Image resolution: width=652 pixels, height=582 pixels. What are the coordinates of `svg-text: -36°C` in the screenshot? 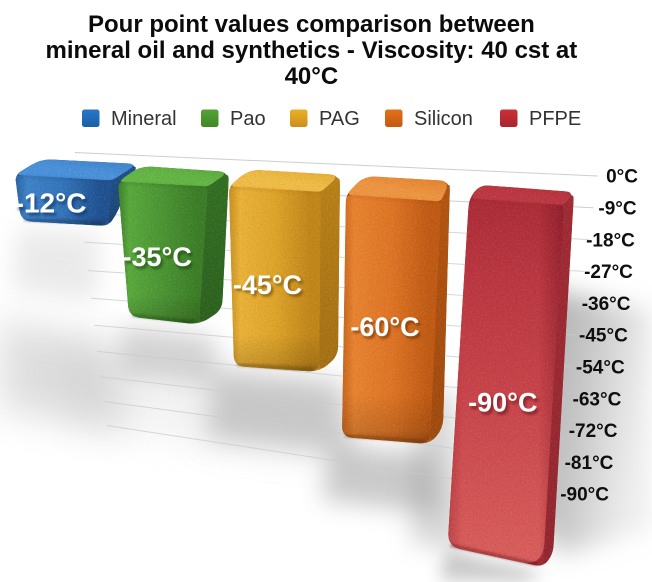 It's located at (606, 304).